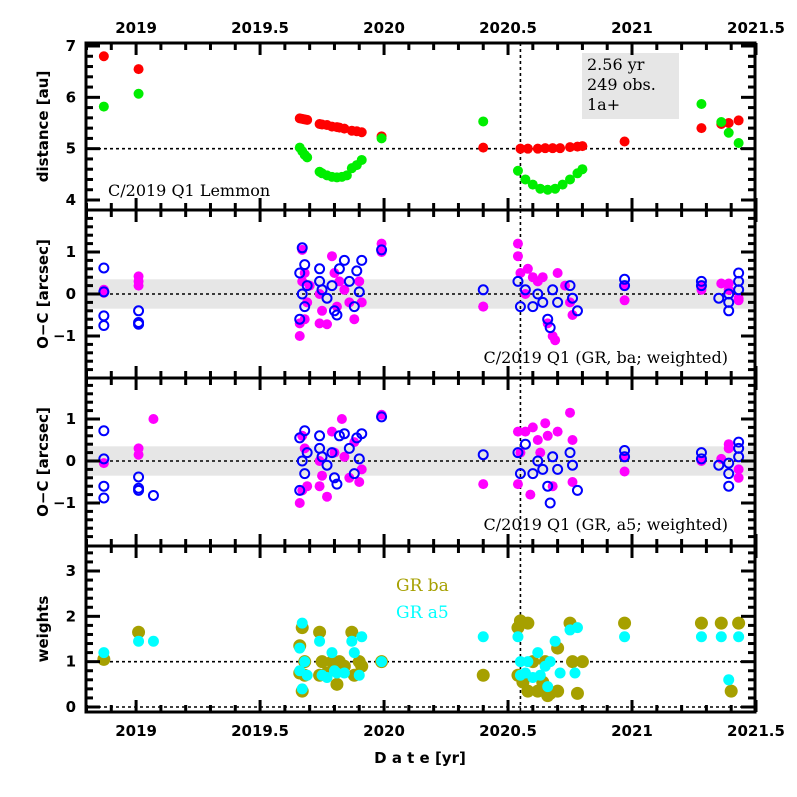 The width and height of the screenshot is (797, 797). I want to click on y-tick-label: 5, so click(71, 149).